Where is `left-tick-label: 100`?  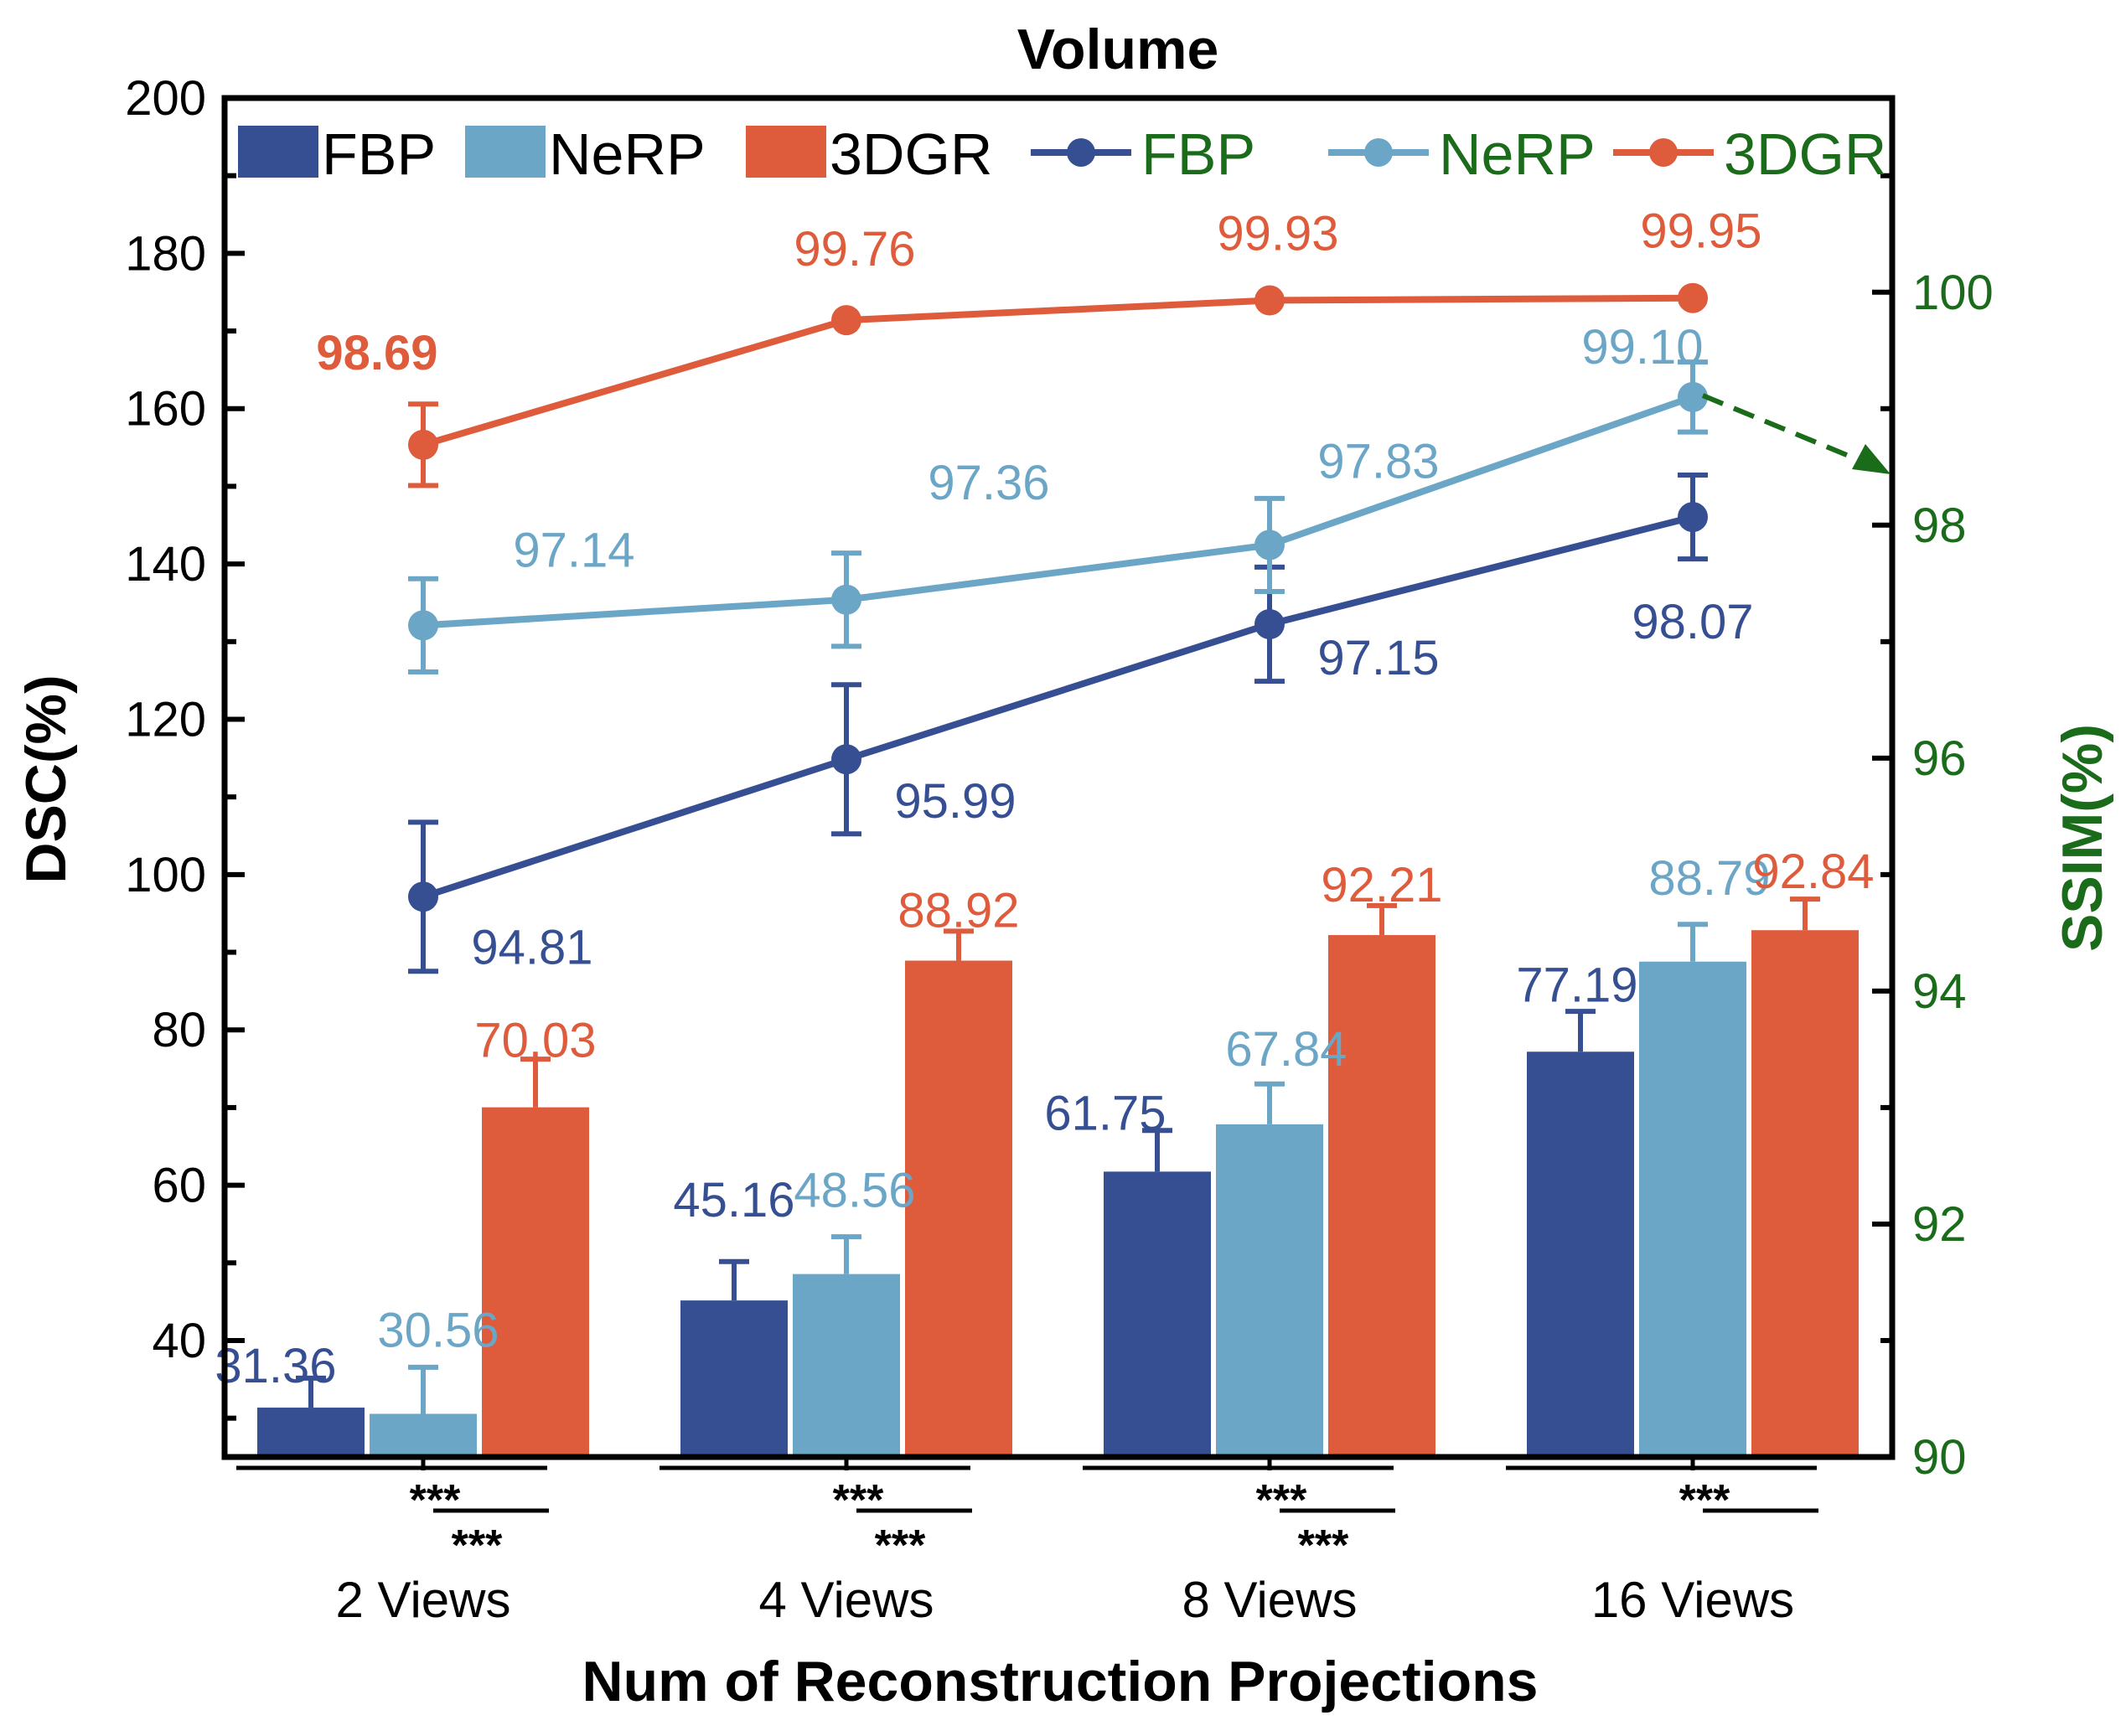 left-tick-label: 100 is located at coordinates (165, 875).